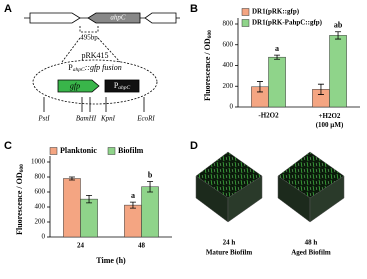 This screenshot has width=367, height=279. I want to click on site-label: KpnI, so click(108, 119).